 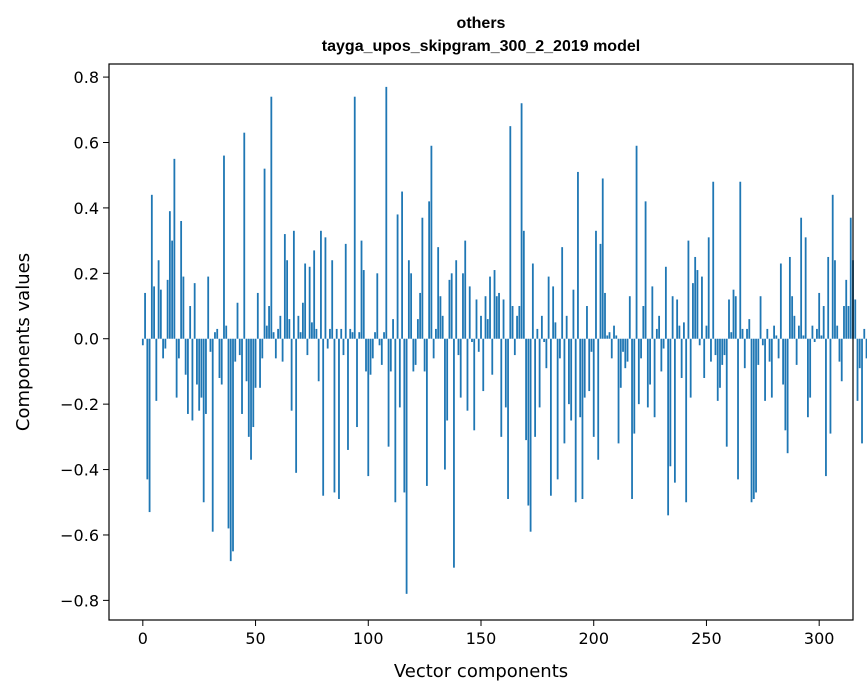 I want to click on x-axis-ticks: 0 50 100 150 200 250 300, so click(x=486, y=634).